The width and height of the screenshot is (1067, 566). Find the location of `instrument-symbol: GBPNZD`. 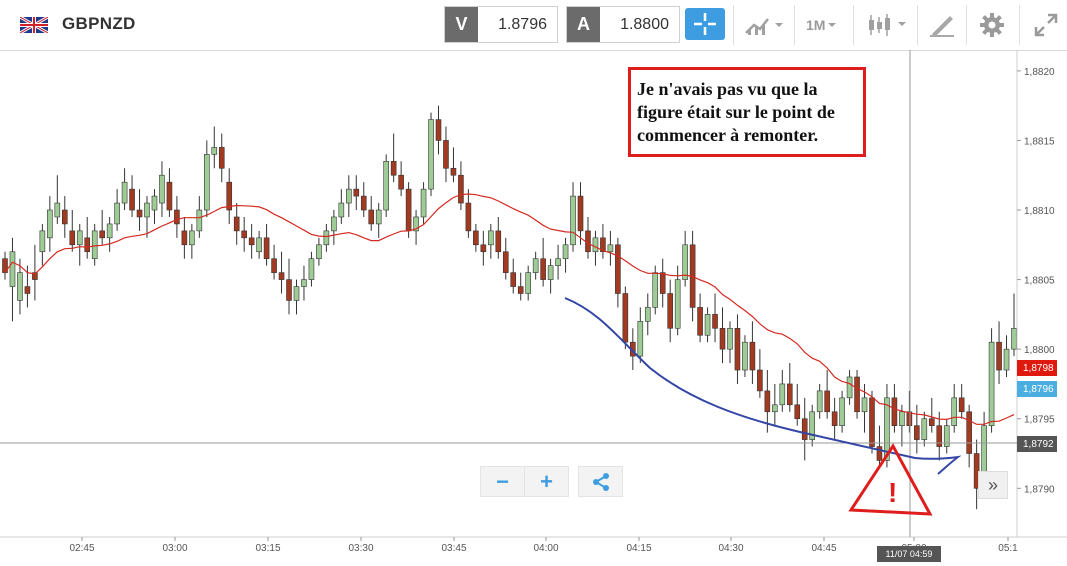

instrument-symbol: GBPNZD is located at coordinates (99, 23).